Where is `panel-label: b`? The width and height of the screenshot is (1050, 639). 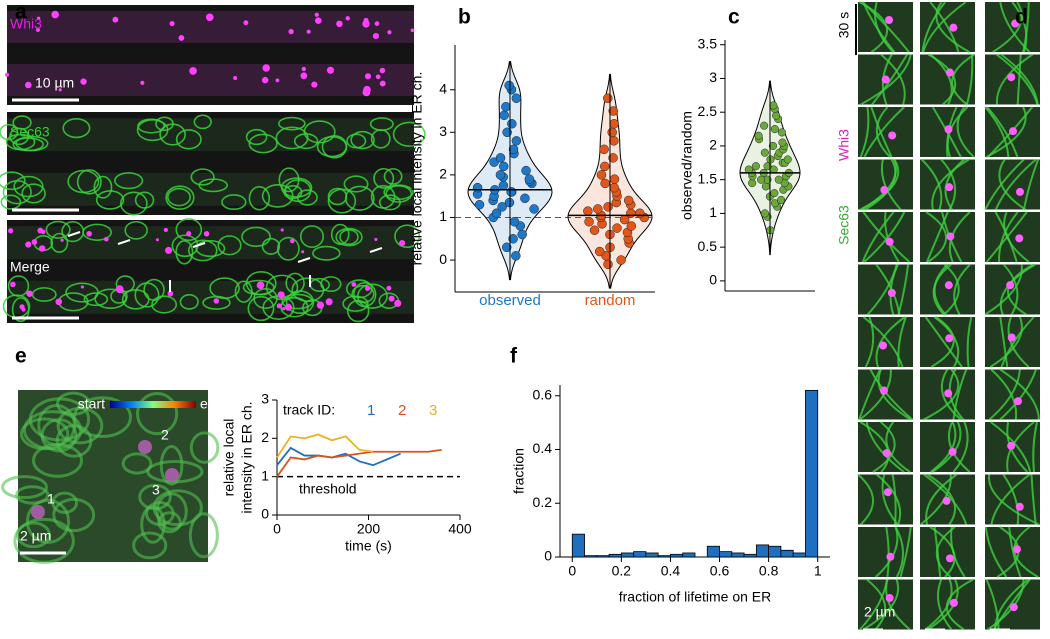
panel-label: b is located at coordinates (464, 17).